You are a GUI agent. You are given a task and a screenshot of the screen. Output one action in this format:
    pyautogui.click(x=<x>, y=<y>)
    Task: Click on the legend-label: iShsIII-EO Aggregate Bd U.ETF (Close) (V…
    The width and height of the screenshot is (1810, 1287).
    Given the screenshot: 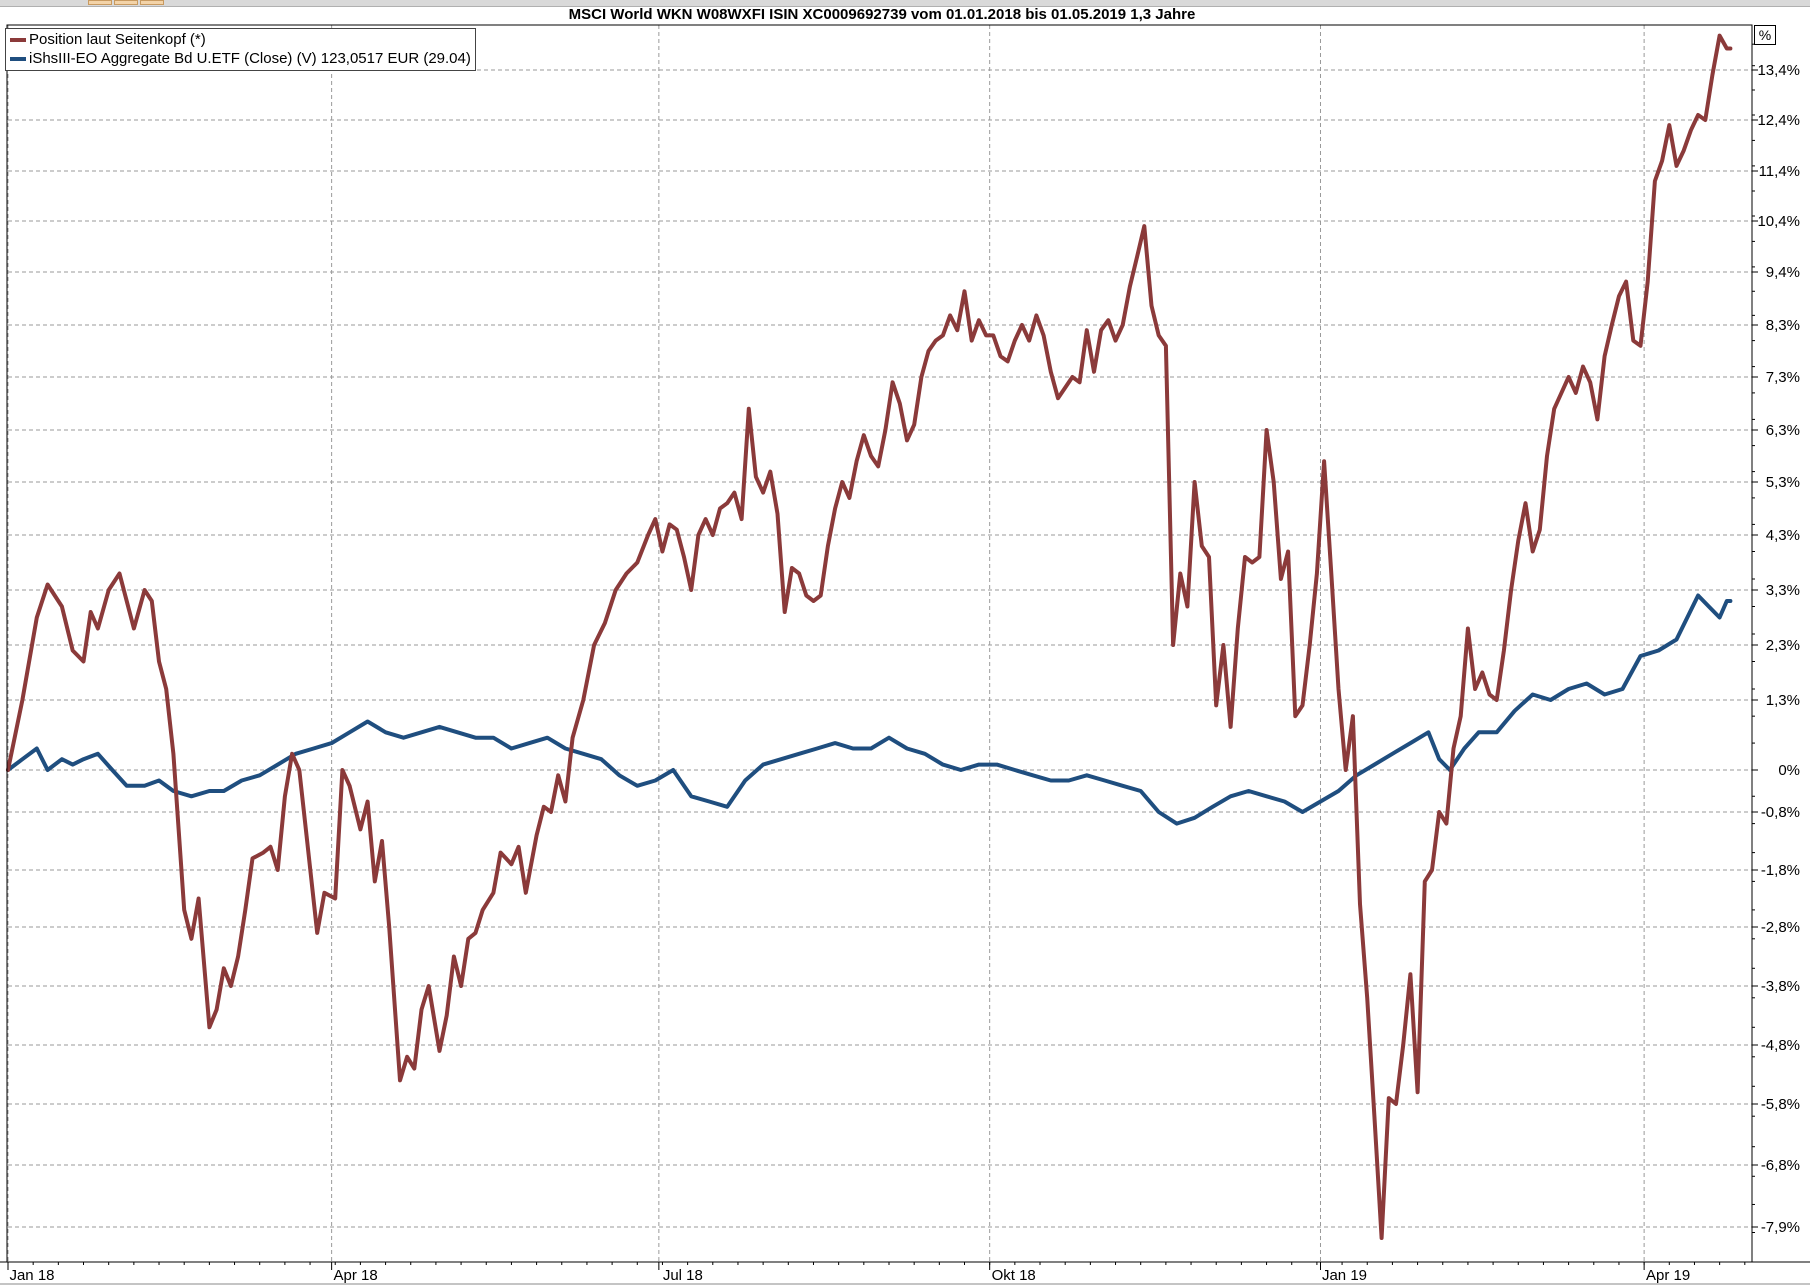 What is the action you would take?
    pyautogui.click(x=250, y=58)
    